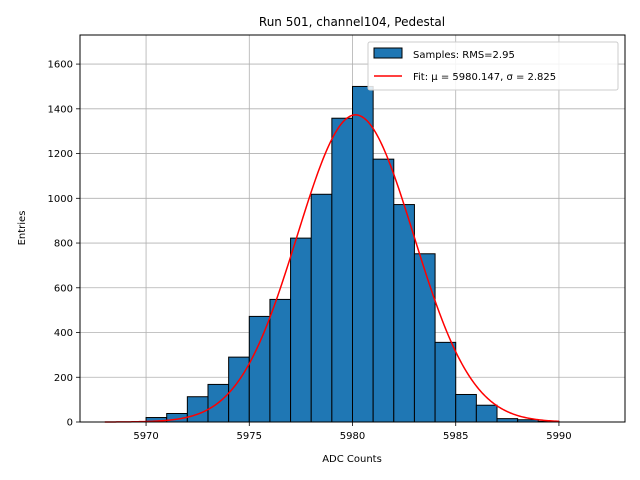 This screenshot has width=640, height=480. I want to click on x-tick-label: 5985, so click(455, 436).